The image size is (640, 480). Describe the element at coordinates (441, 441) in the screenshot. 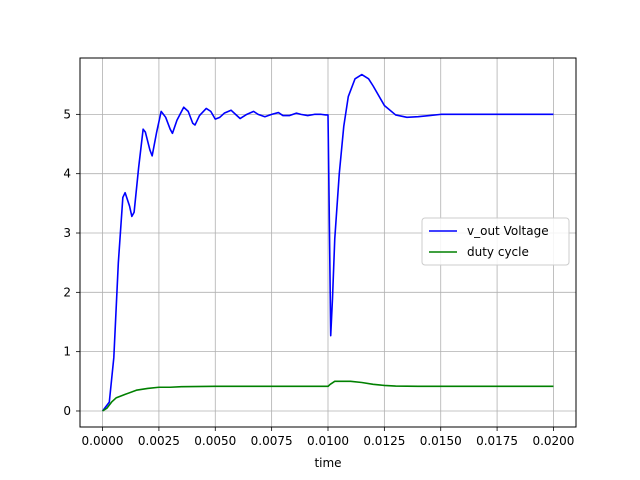

I see `x-tick-label-6: 0.0150` at that location.